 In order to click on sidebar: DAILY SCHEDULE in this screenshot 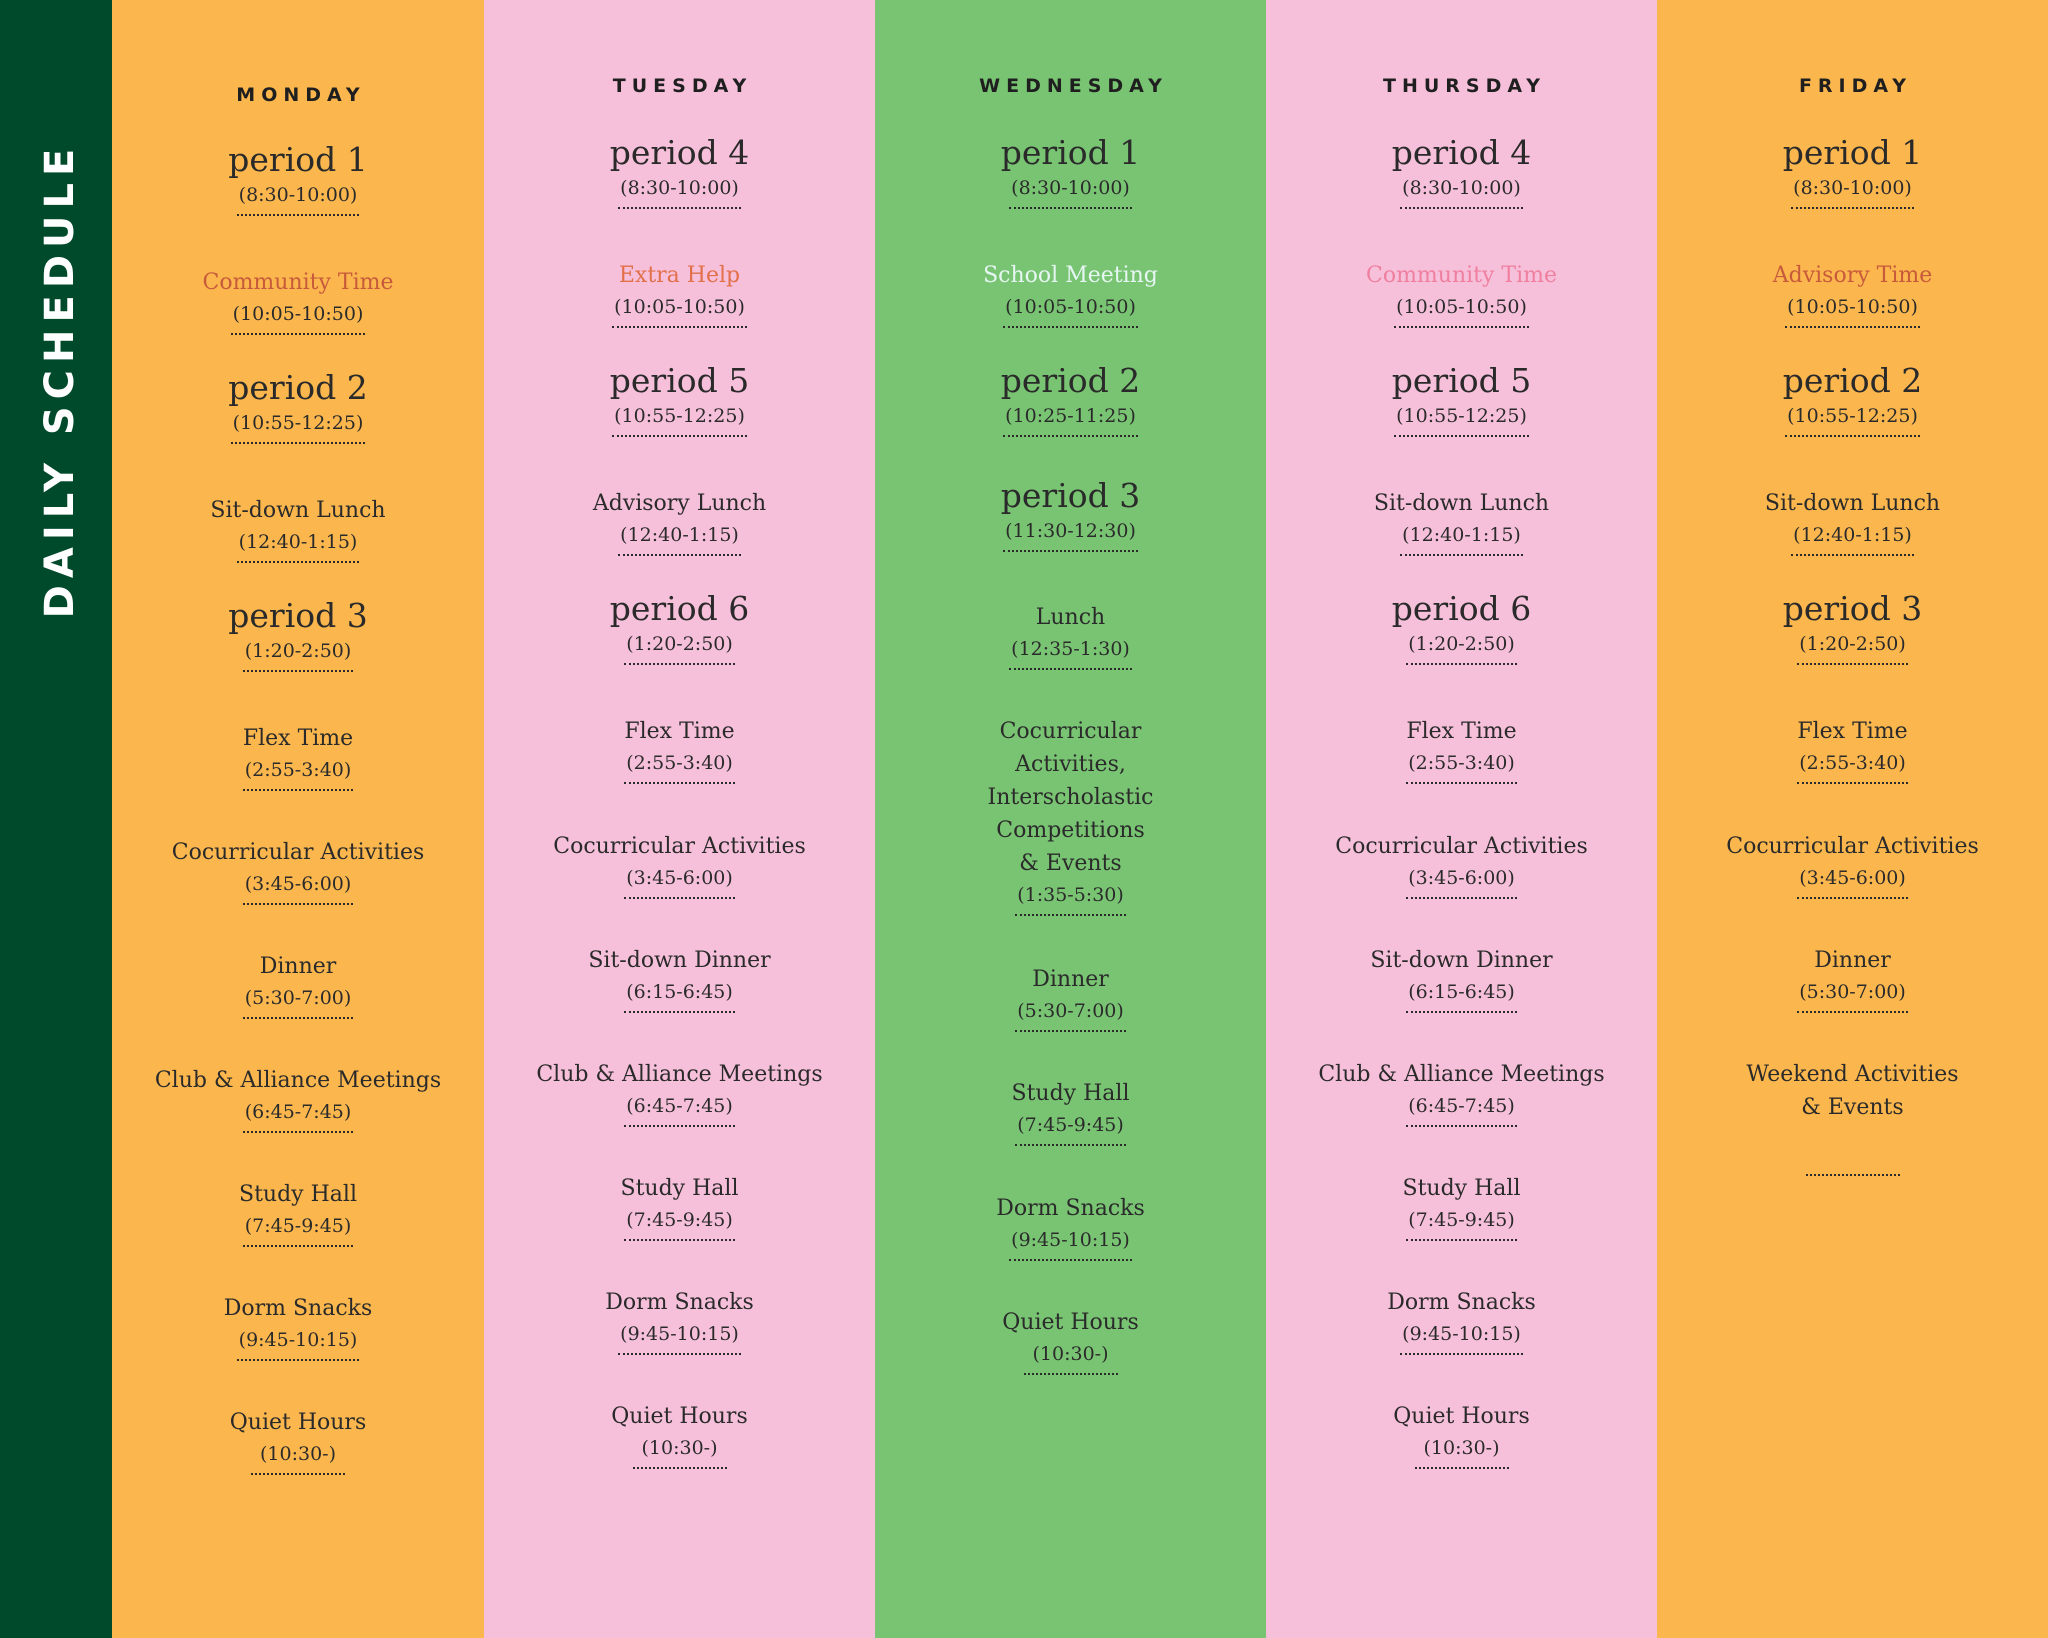, I will do `click(56, 819)`.